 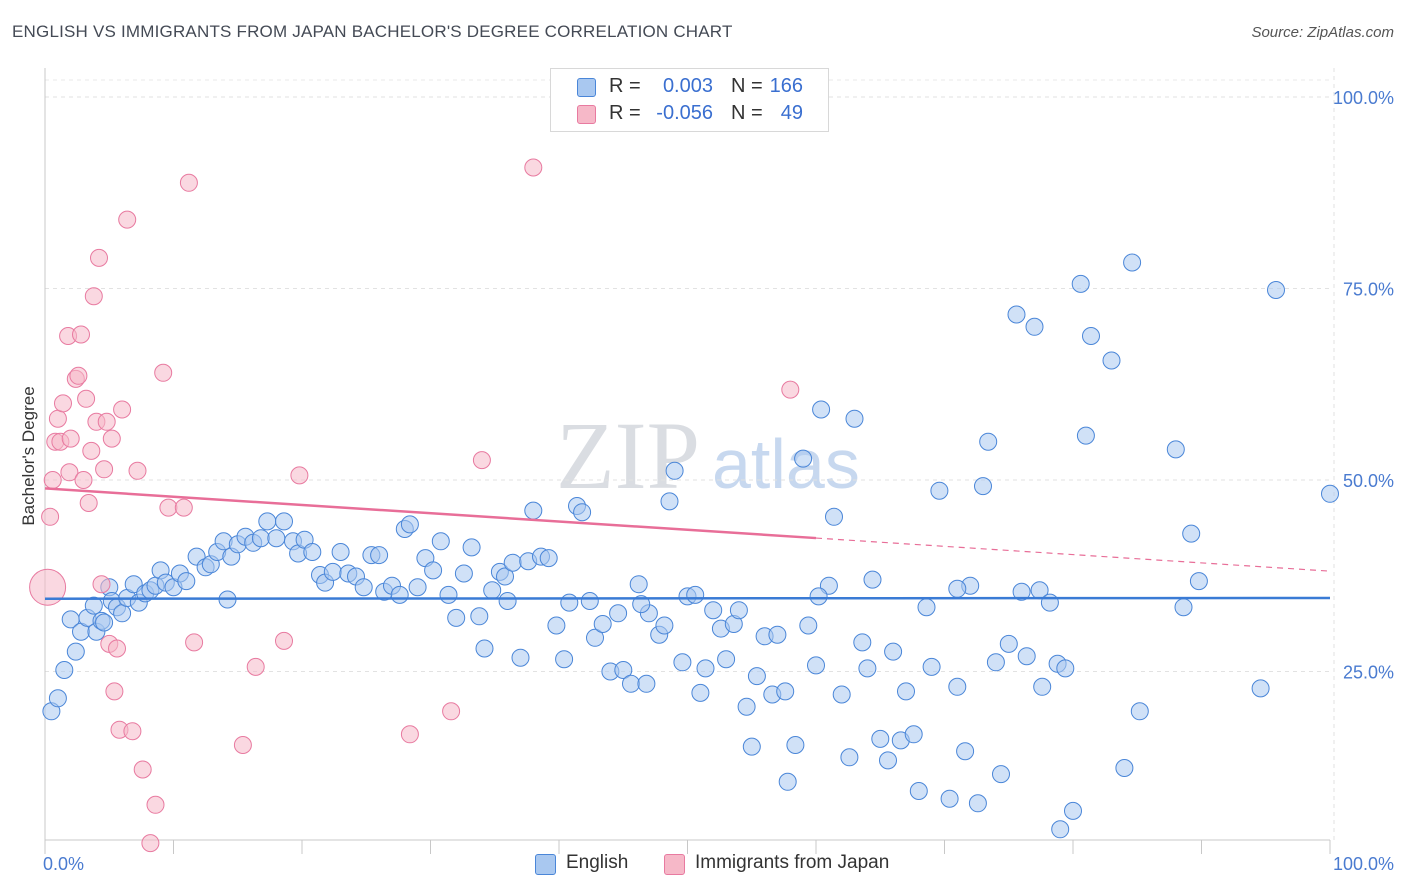 What do you see at coordinates (687, 543) in the screenshot?
I see `trendlines` at bounding box center [687, 543].